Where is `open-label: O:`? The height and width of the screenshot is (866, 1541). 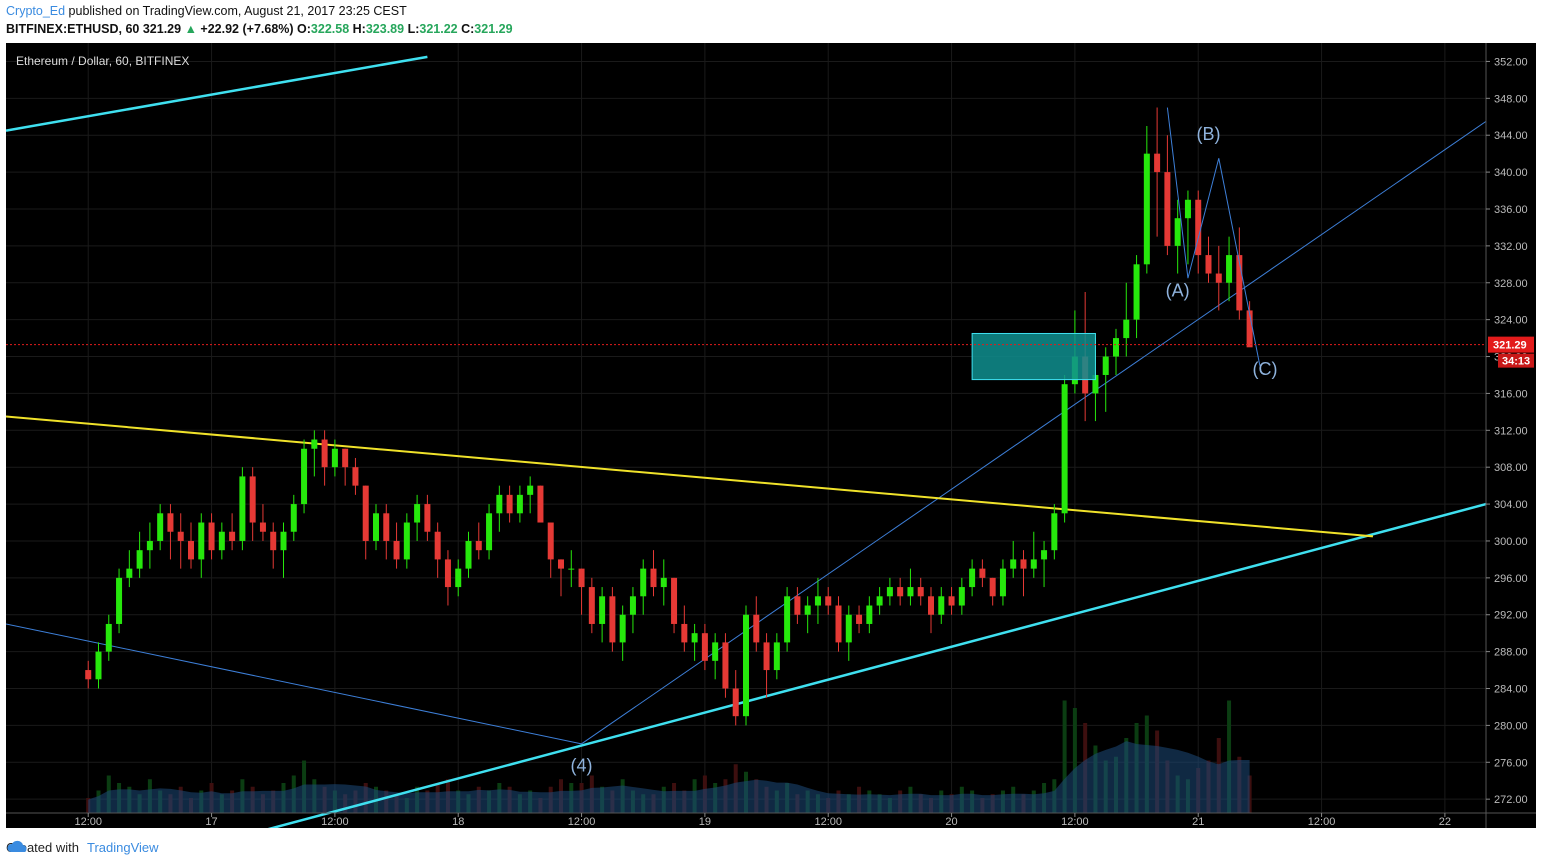
open-label: O: is located at coordinates (304, 29).